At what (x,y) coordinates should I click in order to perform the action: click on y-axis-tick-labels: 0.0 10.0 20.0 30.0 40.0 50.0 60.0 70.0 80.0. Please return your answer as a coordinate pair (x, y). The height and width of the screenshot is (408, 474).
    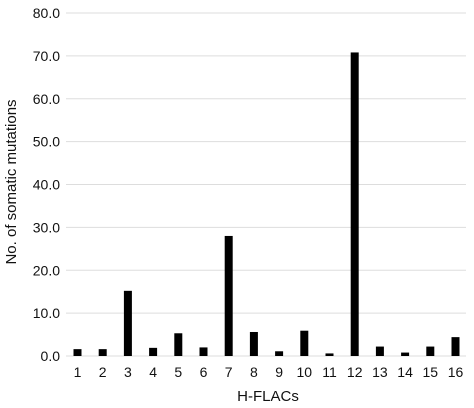
    Looking at the image, I should click on (46, 184).